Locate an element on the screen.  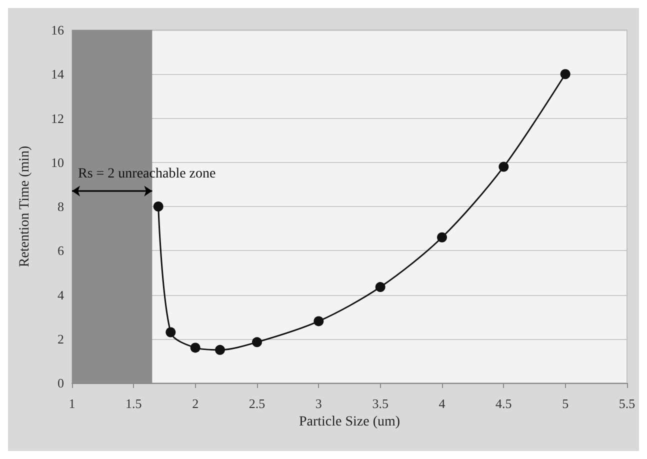
y-tick-label: 16 is located at coordinates (57, 30).